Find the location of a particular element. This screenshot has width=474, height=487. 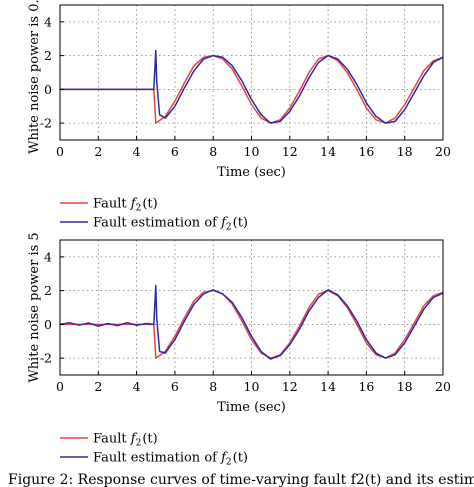

legend-top: Fault f2(t) Fault estimation of f2(t) is located at coordinates (154, 215).